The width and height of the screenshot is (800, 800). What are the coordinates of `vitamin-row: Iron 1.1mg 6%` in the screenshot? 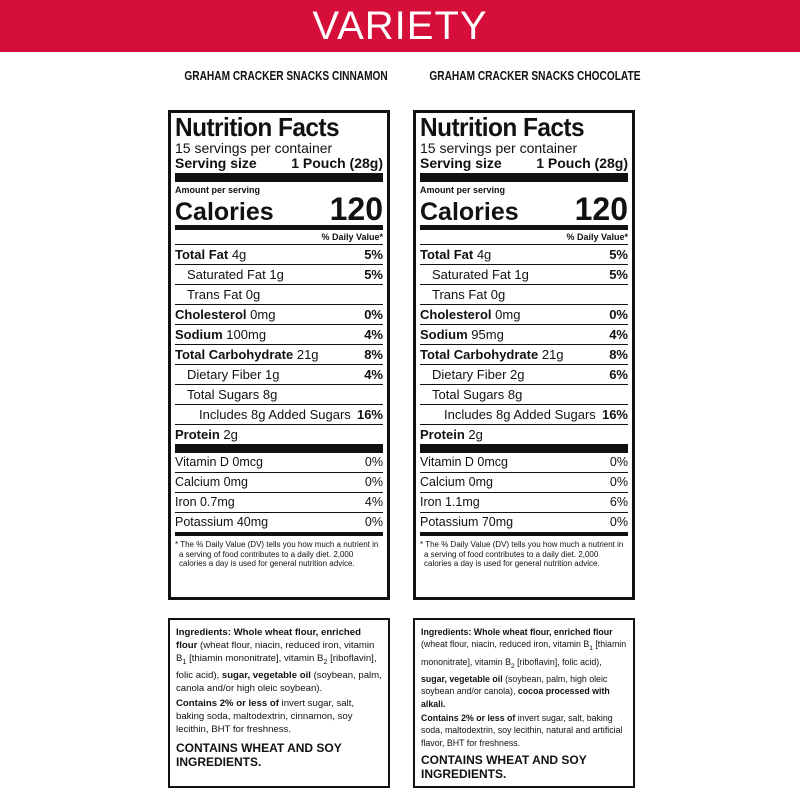 It's located at (524, 502).